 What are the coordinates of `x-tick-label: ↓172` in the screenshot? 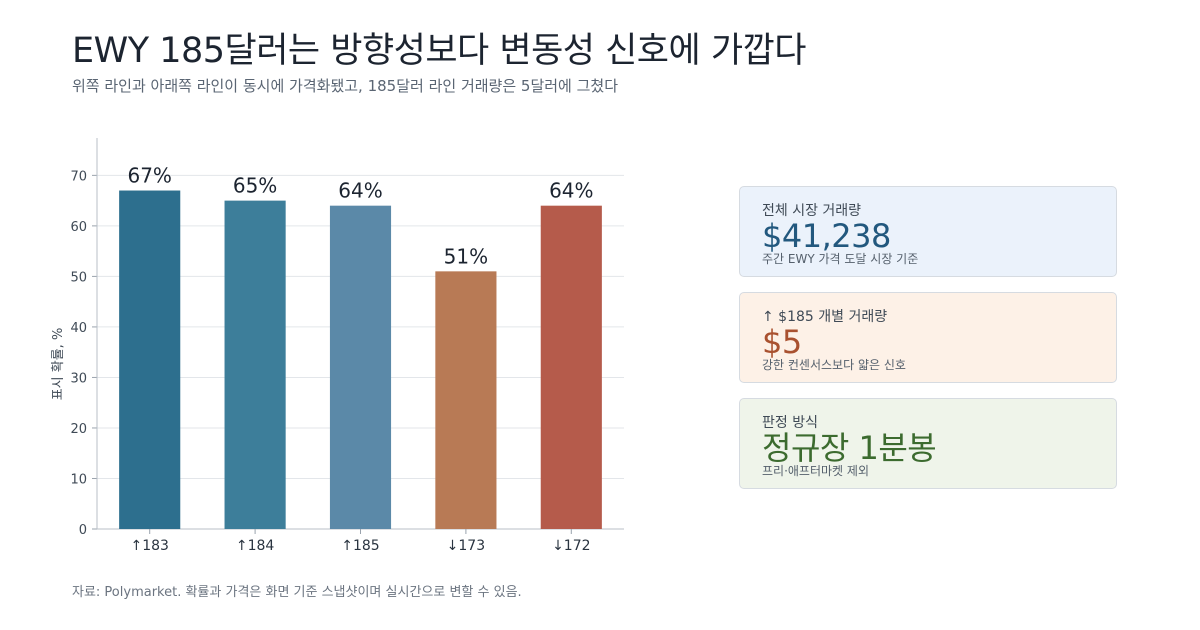 It's located at (571, 546).